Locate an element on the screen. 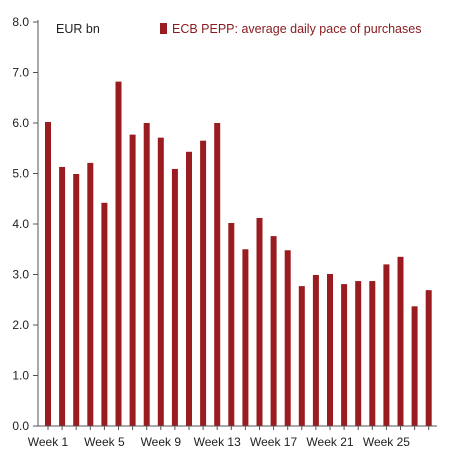 The width and height of the screenshot is (461, 463). y-tick-label: 4.0 is located at coordinates (20, 224).